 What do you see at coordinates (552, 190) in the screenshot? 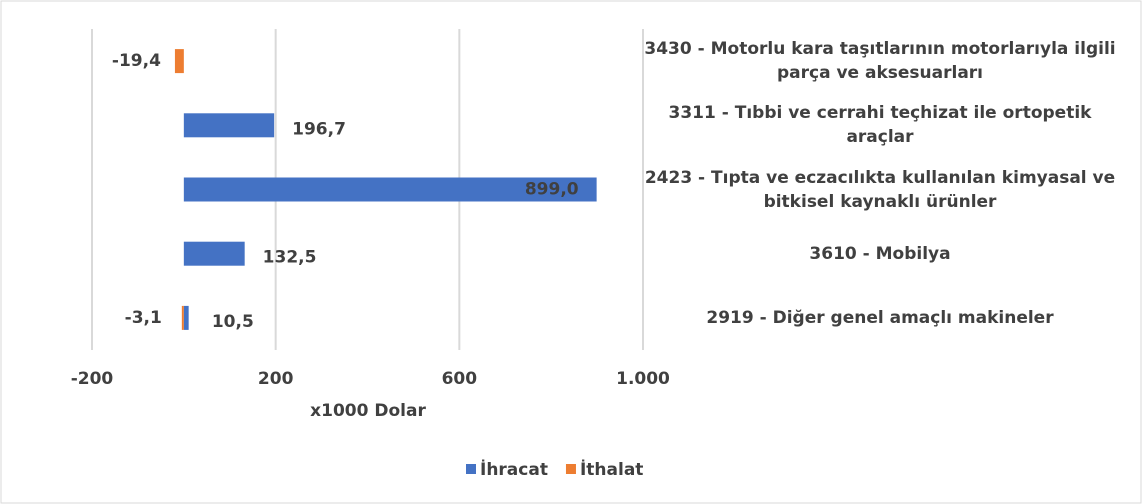
I see `data-label: 899,0` at bounding box center [552, 190].